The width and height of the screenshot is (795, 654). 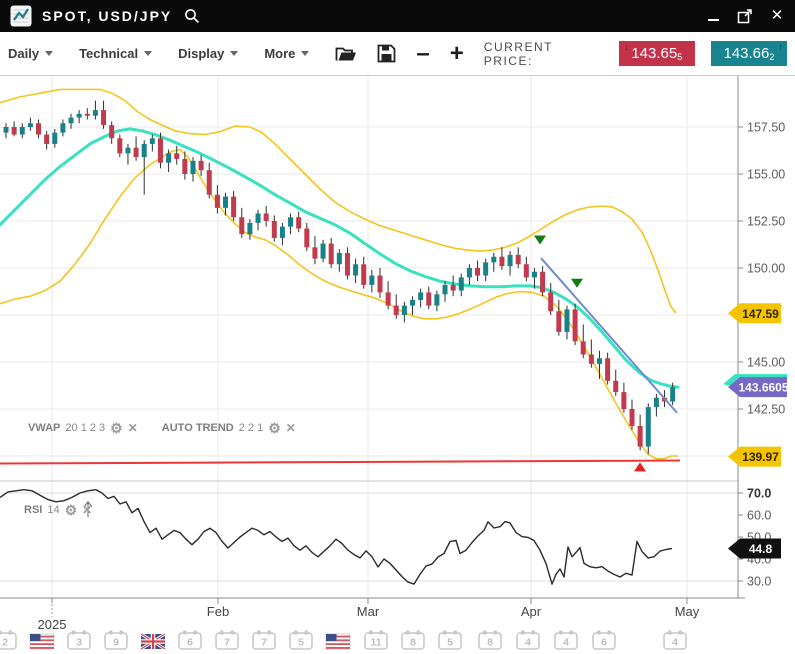 What do you see at coordinates (290, 428) in the screenshot?
I see `auto-trend-remove-icon: ✕` at bounding box center [290, 428].